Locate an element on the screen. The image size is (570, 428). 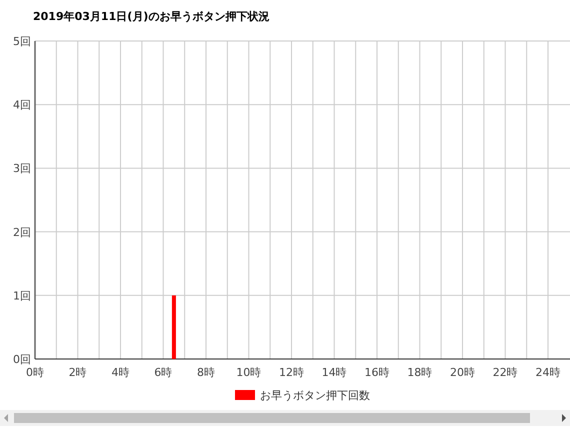
x-tick-label: 24時 is located at coordinates (548, 372).